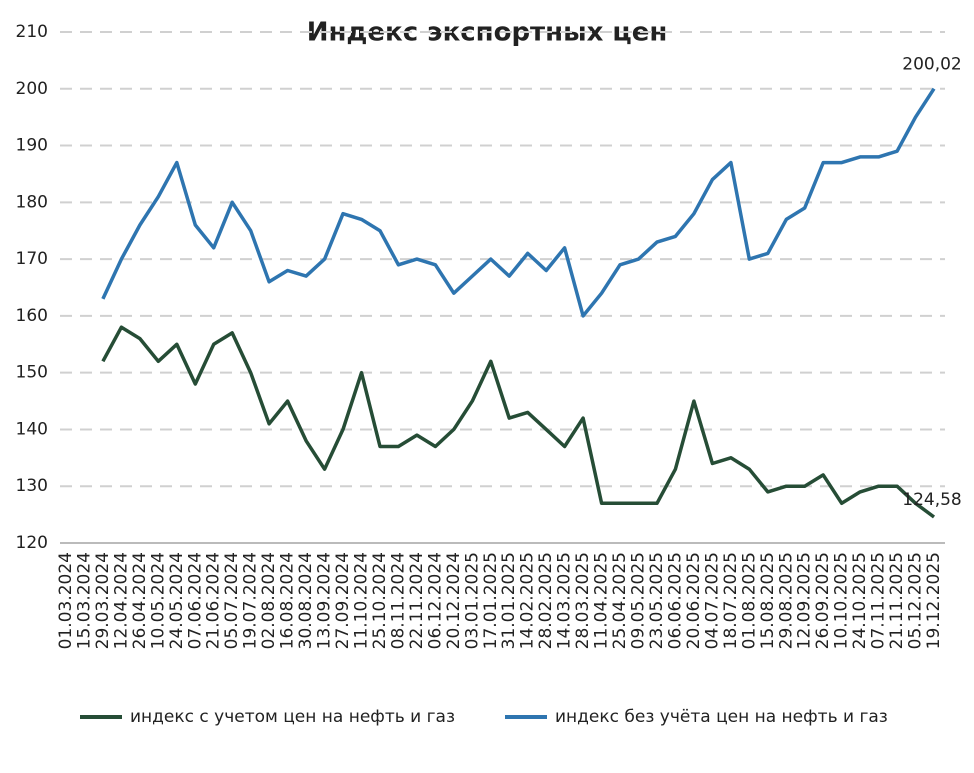 The height and width of the screenshot is (773, 974). I want to click on x-tick-label: 09.05.2025, so click(639, 600).